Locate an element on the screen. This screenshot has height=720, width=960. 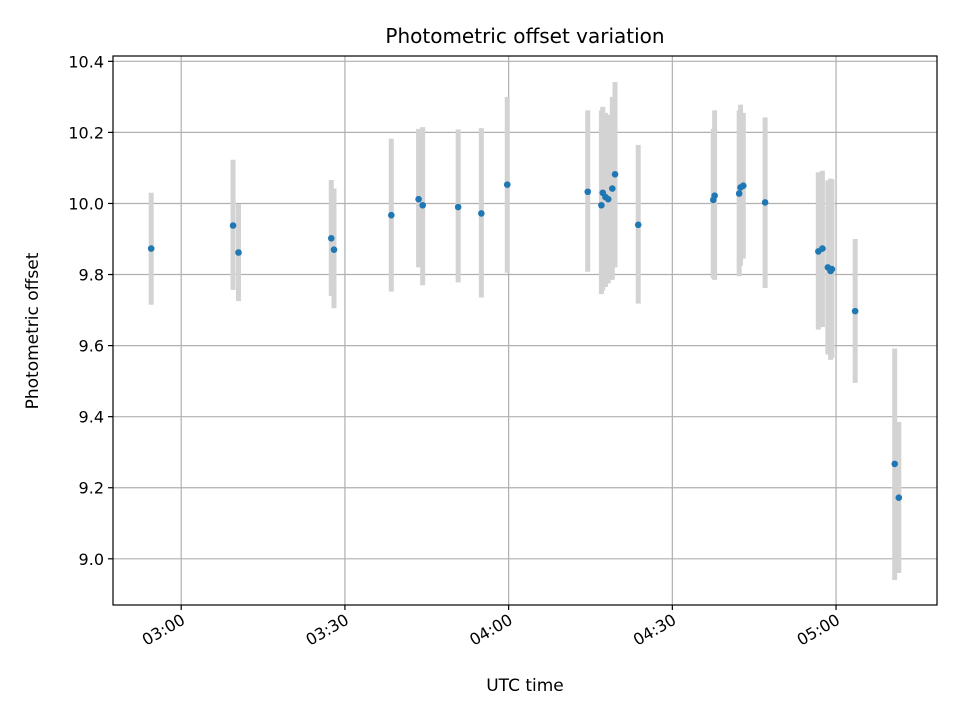
y-tick-label: 9.4 is located at coordinates (91, 417).